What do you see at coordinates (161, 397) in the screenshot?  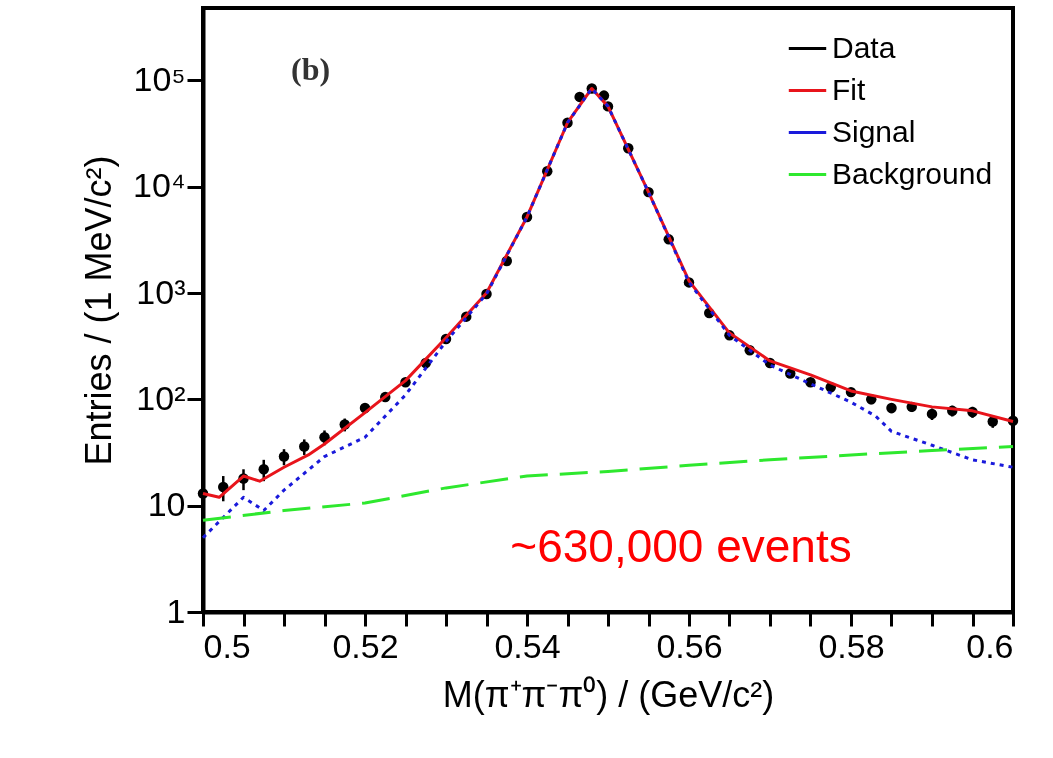 I see `y-tick-label: 10²` at bounding box center [161, 397].